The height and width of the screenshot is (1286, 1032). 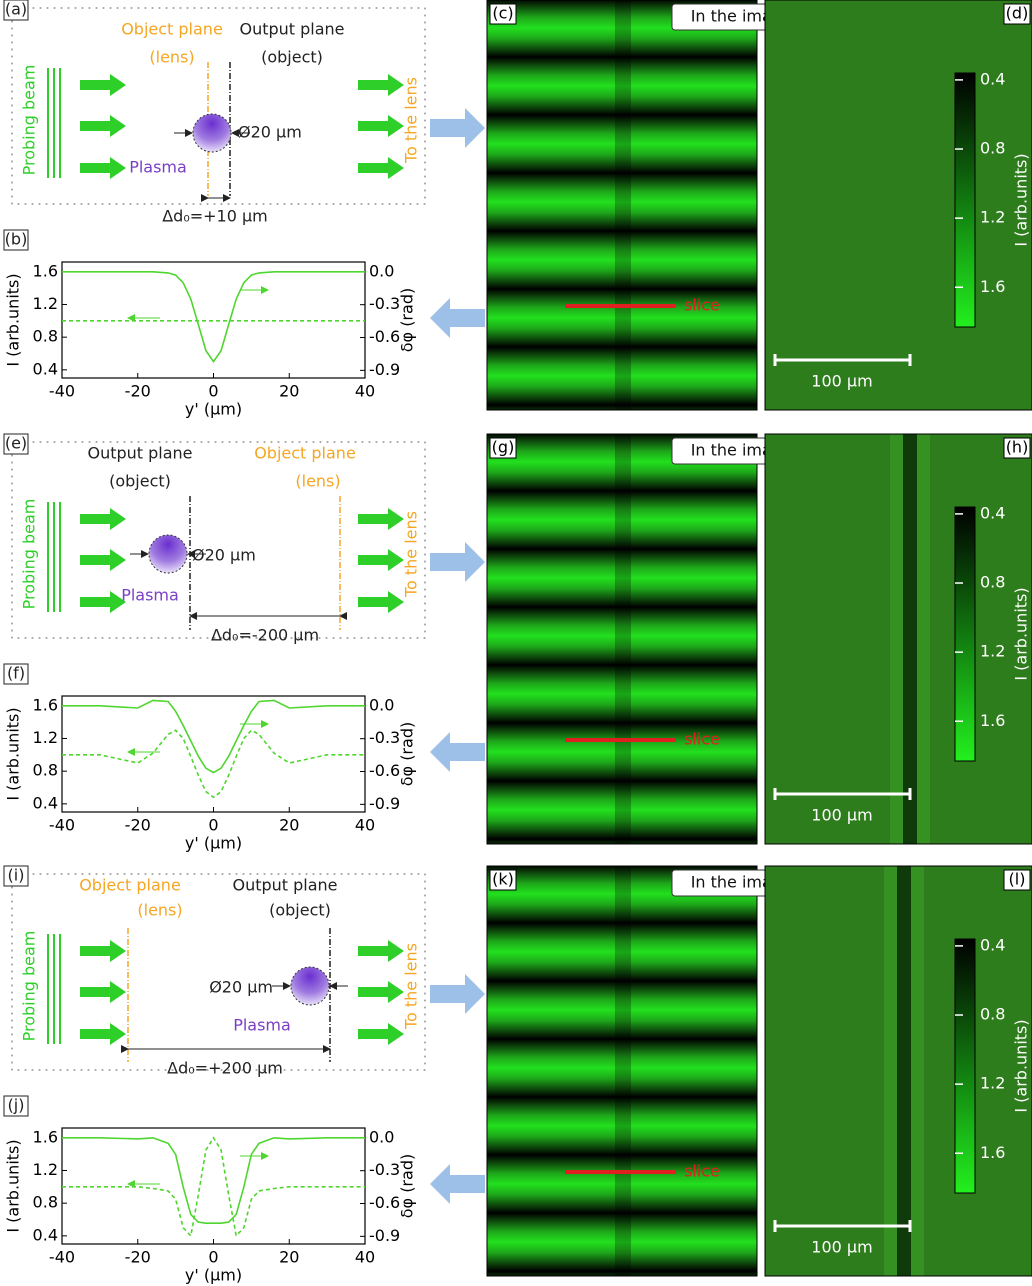 What do you see at coordinates (16, 443) in the screenshot?
I see `panel-label: (e)` at bounding box center [16, 443].